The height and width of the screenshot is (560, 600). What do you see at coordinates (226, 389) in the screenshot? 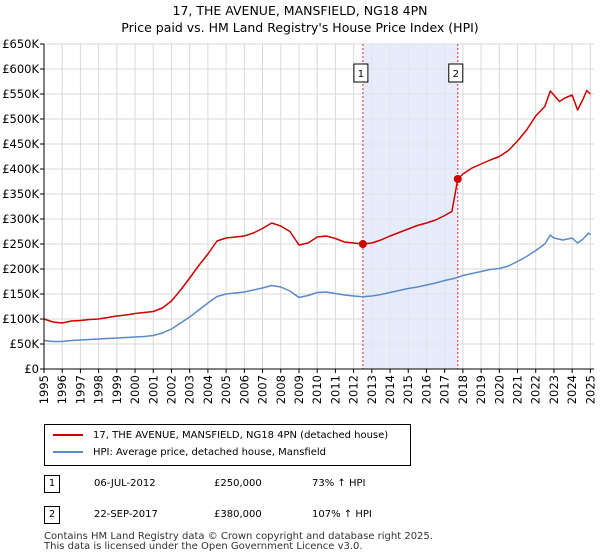
I see `x-tick-label: 2005` at bounding box center [226, 389].